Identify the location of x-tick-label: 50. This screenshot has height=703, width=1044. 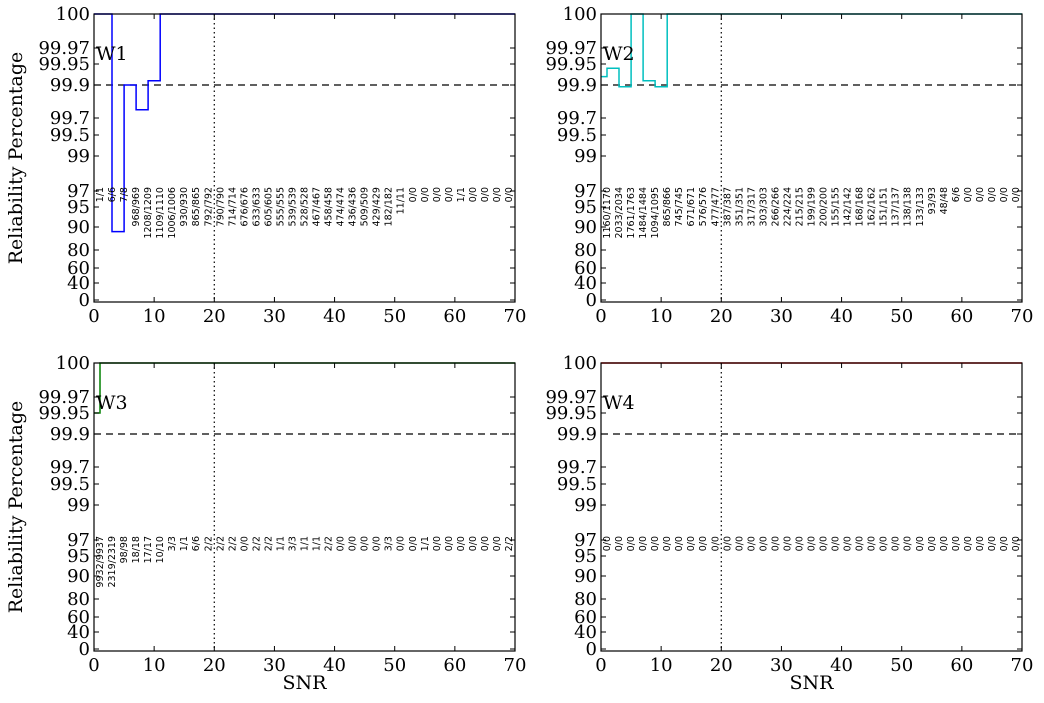
(394, 316).